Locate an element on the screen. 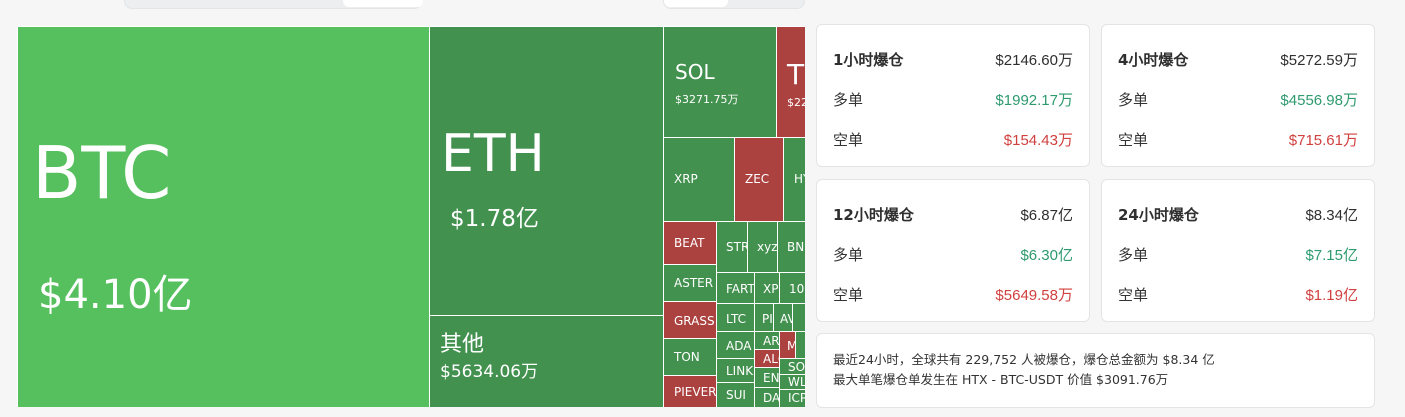 This screenshot has height=417, width=1405. tile-symbol: ENA is located at coordinates (771, 378).